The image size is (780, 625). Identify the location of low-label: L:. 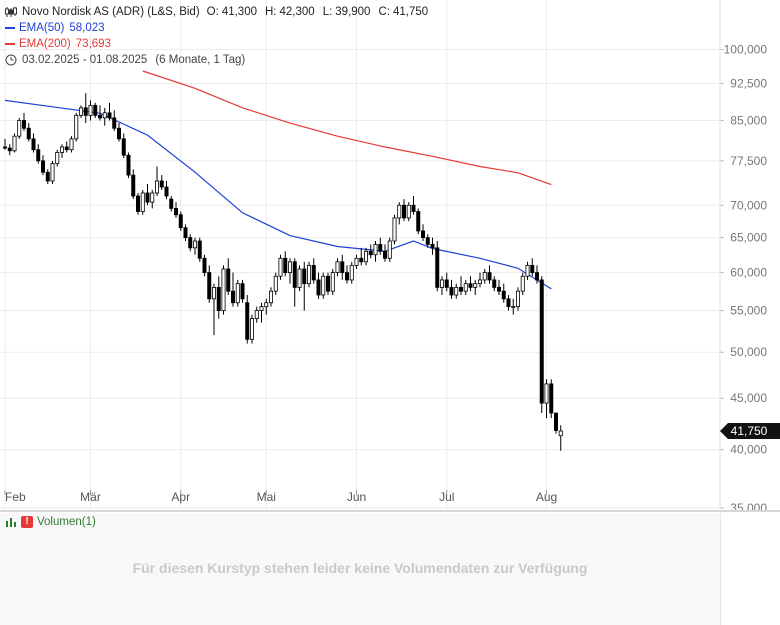
(327, 12).